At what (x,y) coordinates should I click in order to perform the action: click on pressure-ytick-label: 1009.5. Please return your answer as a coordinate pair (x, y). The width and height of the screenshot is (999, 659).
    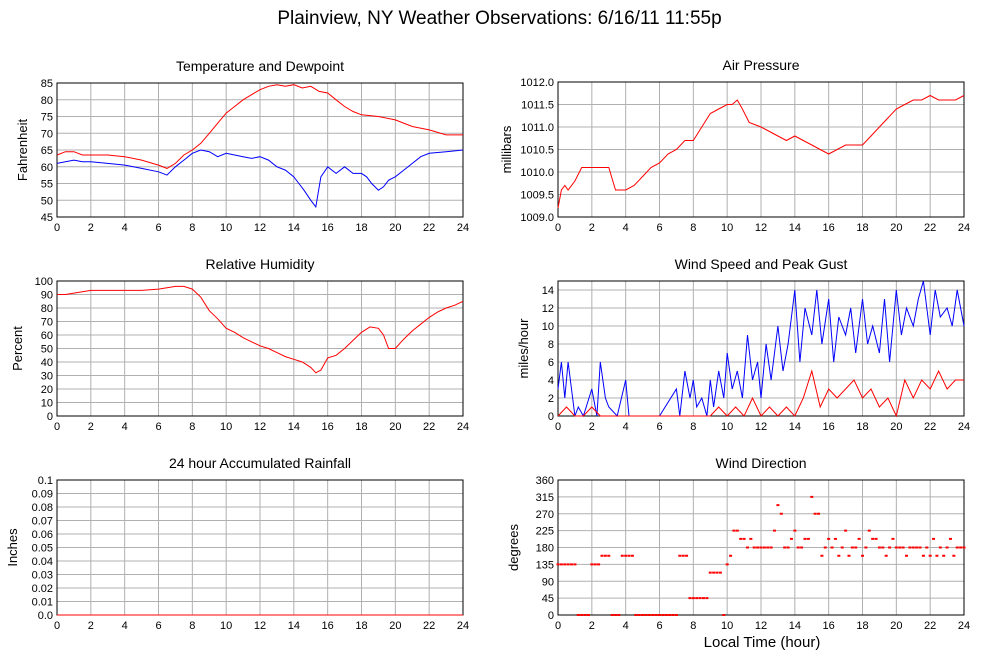
    Looking at the image, I should click on (537, 196).